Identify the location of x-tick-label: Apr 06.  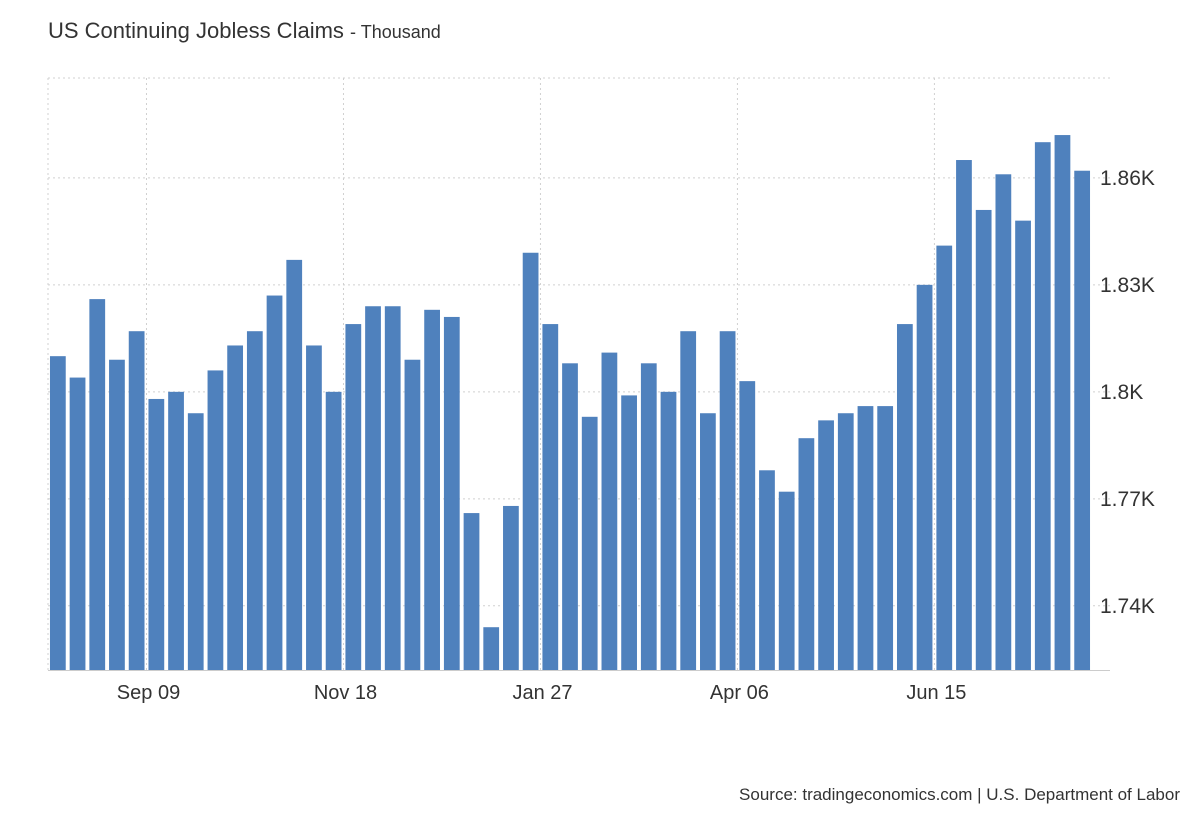
(739, 693).